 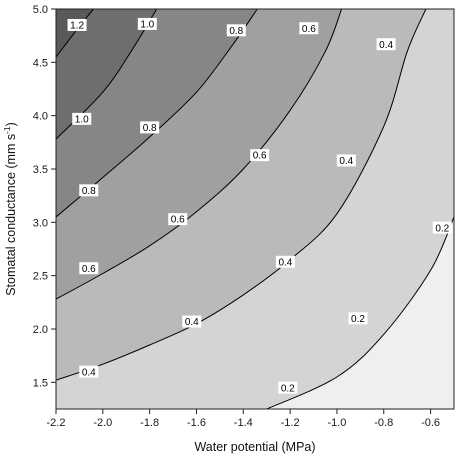 What do you see at coordinates (40, 170) in the screenshot?
I see `y-tick-label: 3.5` at bounding box center [40, 170].